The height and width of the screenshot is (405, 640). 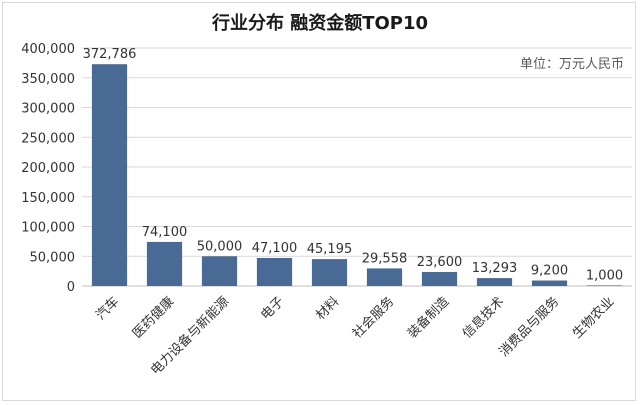 What do you see at coordinates (604, 275) in the screenshot?
I see `data-label: 1,000` at bounding box center [604, 275].